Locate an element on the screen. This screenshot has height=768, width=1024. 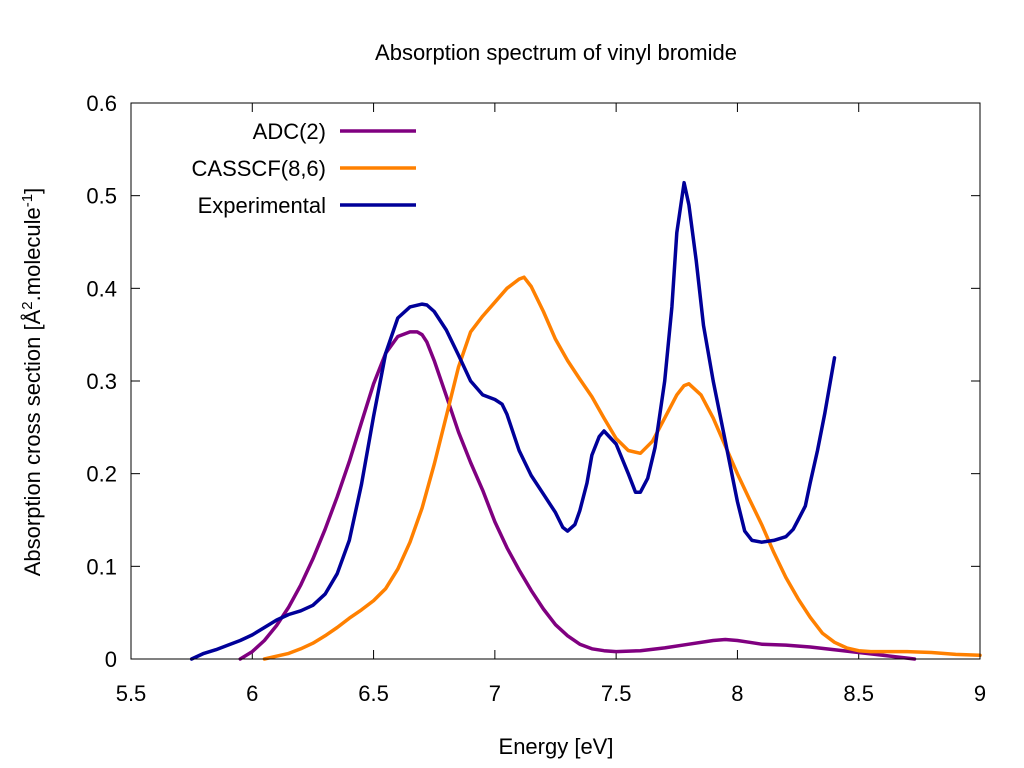
y-axis-label: Absorption cross section [Å2.molecule-1] is located at coordinates (32, 382).